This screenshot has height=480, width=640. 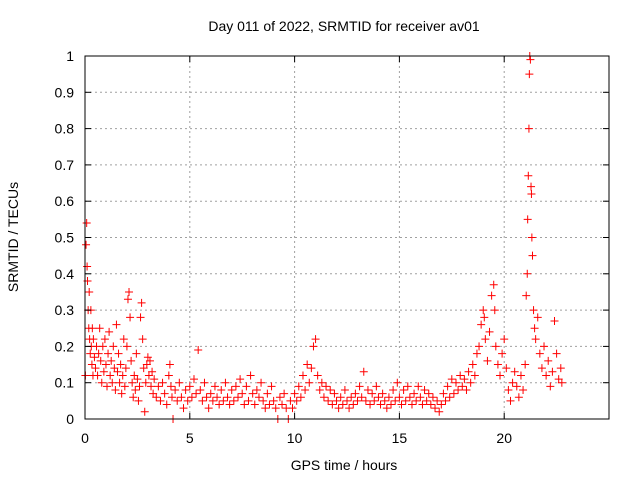 I want to click on y-tick-label: 0.2, so click(x=65, y=346).